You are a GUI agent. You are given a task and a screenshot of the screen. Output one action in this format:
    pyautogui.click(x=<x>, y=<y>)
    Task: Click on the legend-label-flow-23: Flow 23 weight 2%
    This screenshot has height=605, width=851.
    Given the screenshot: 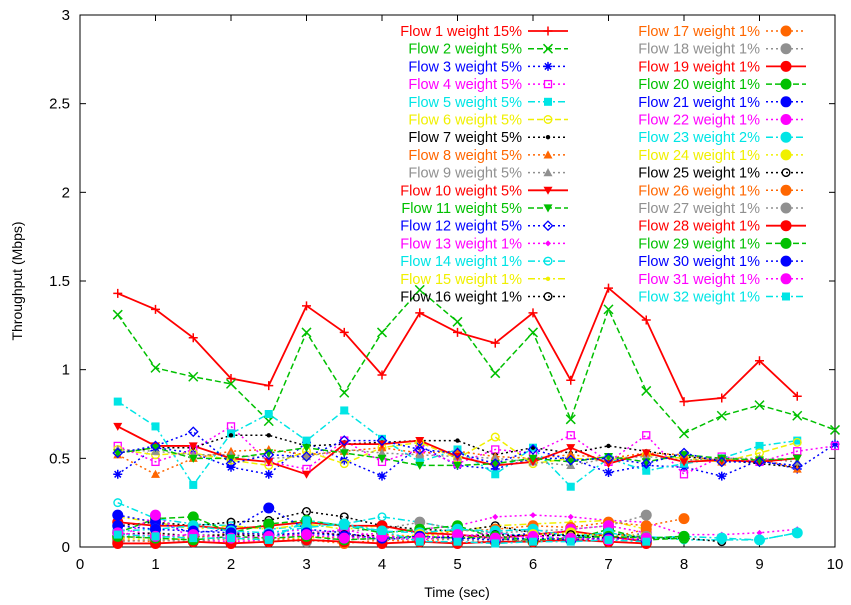 What is the action you would take?
    pyautogui.click(x=699, y=138)
    